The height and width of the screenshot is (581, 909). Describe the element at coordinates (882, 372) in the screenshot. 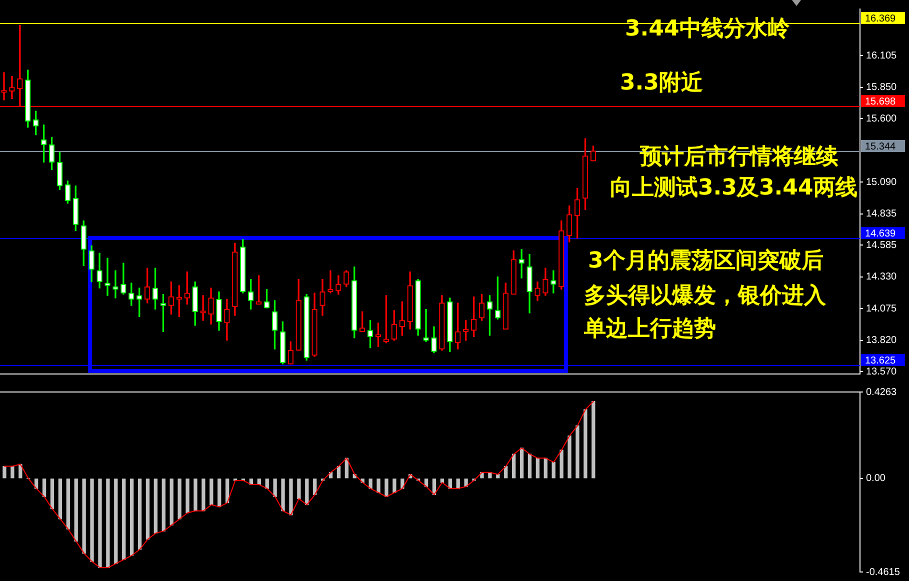

I see `y-tick-label: 13.570` at that location.